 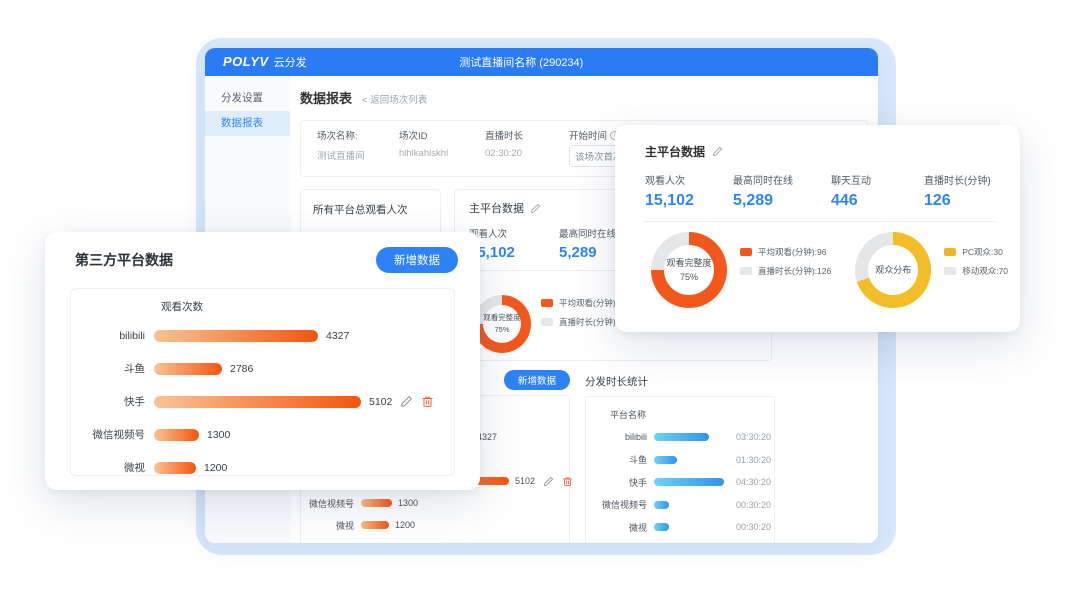 What do you see at coordinates (637, 460) in the screenshot?
I see `platform-label: 斗鱼` at bounding box center [637, 460].